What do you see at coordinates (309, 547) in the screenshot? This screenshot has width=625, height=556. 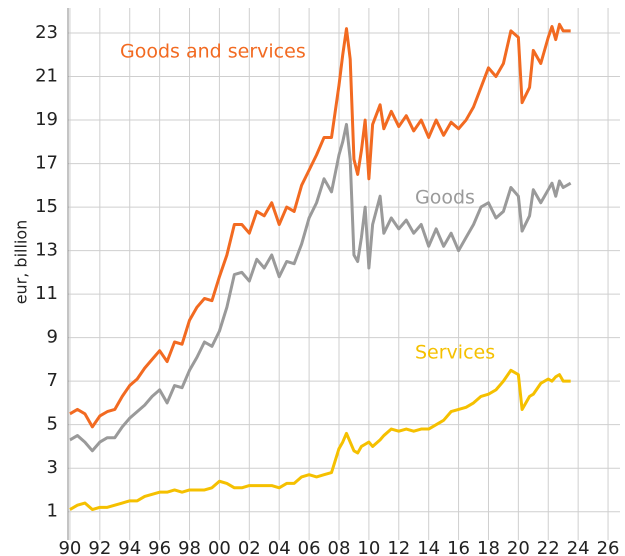 I see `x-tick-label: 06` at bounding box center [309, 547].